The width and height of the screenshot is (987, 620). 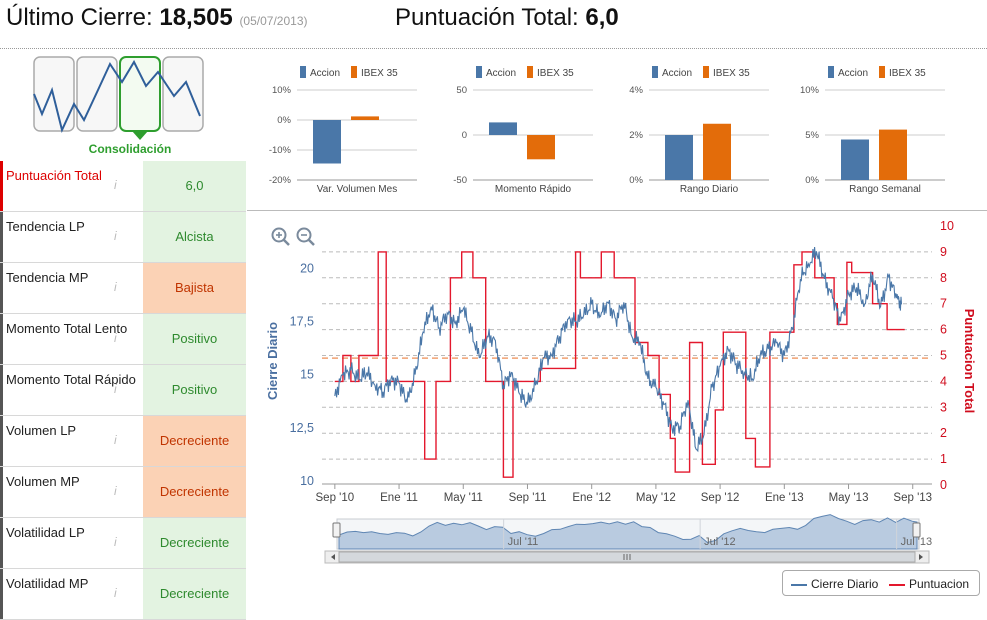 I want to click on bar-chart-title: Rango Semanal, so click(x=885, y=189).